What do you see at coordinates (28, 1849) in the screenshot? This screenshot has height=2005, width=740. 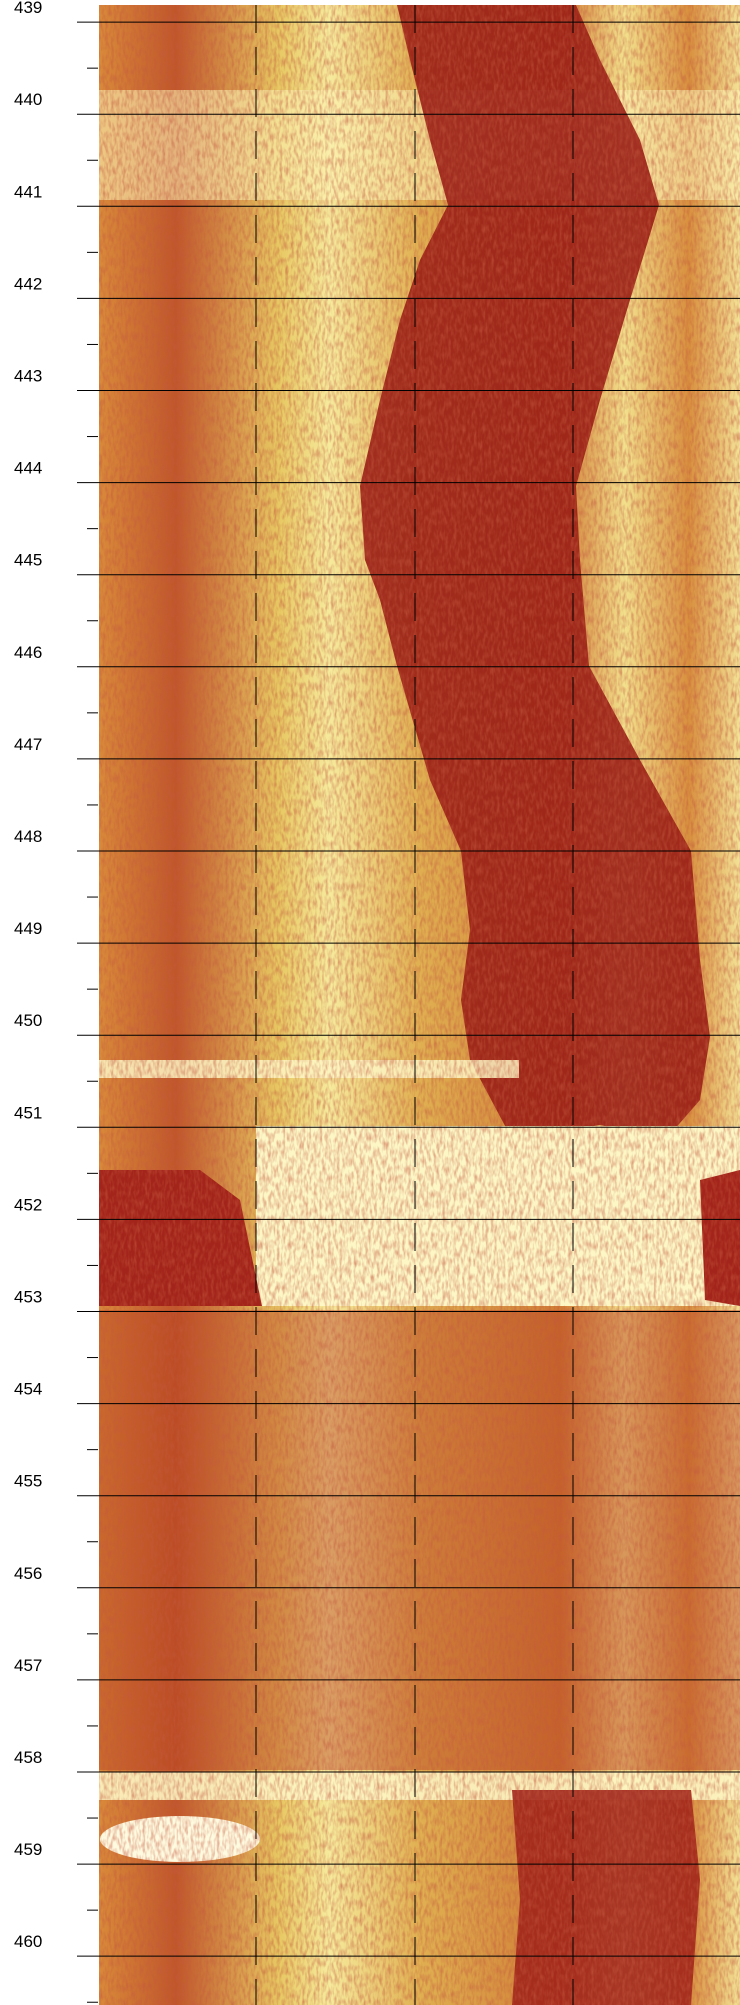 I see `y-tick-label: 459` at bounding box center [28, 1849].